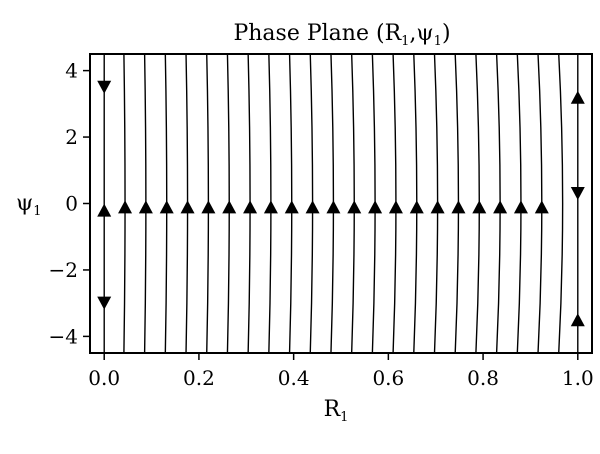 This screenshot has width=600, height=454. I want to click on y-tick-label-2: 0, so click(71, 204).